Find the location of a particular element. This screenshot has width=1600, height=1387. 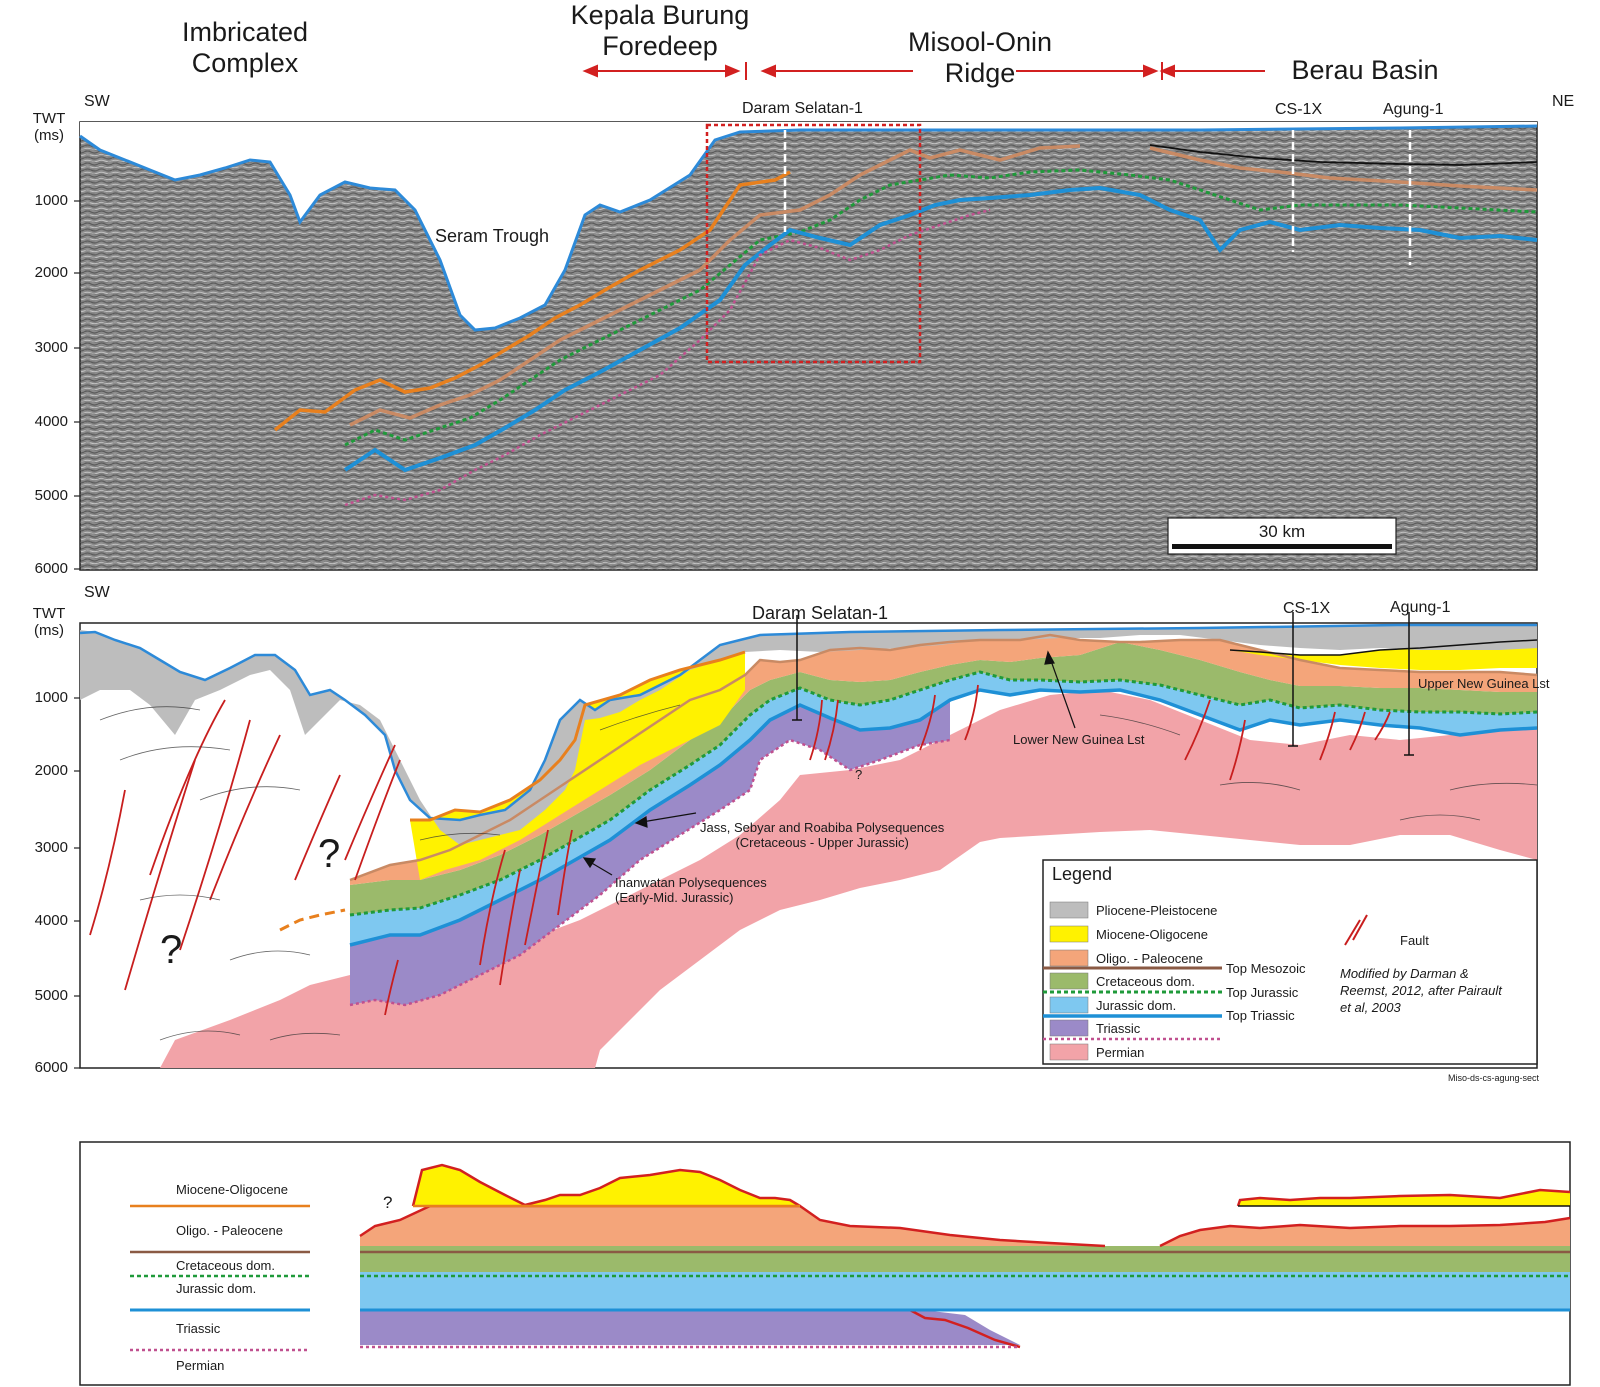

inanwatan-line1: Inanwatan Polysequences is located at coordinates (691, 882).